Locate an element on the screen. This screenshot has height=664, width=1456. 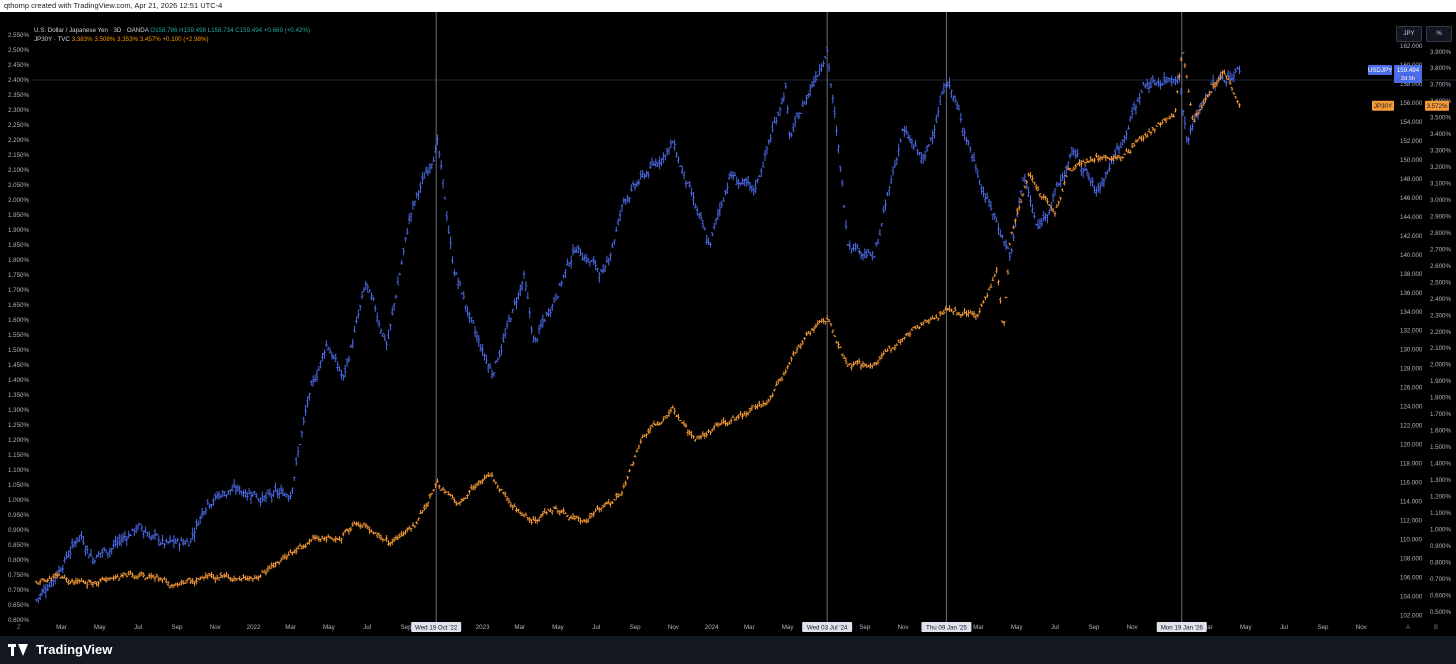
left-axis-tick: 1.700% is located at coordinates (18, 290).